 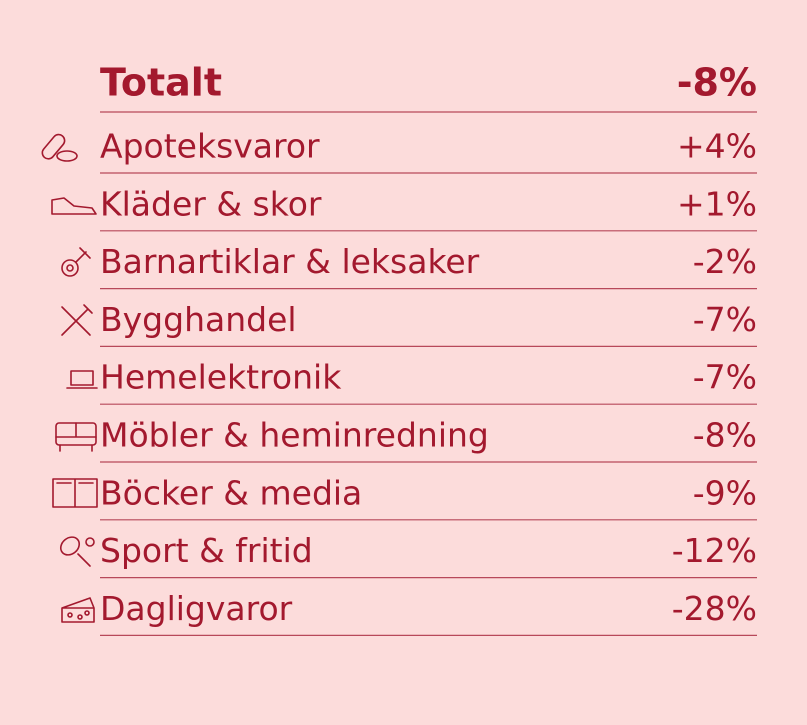 I want to click on category-label: Hemelektronik, so click(x=221, y=377).